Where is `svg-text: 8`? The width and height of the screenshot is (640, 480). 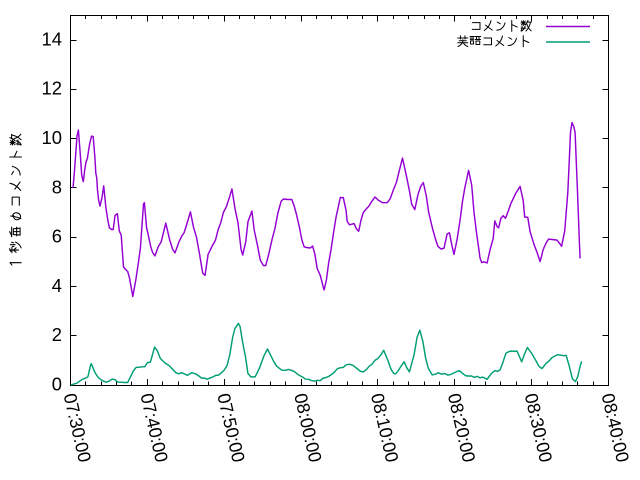 svg-text: 8 is located at coordinates (57, 187).